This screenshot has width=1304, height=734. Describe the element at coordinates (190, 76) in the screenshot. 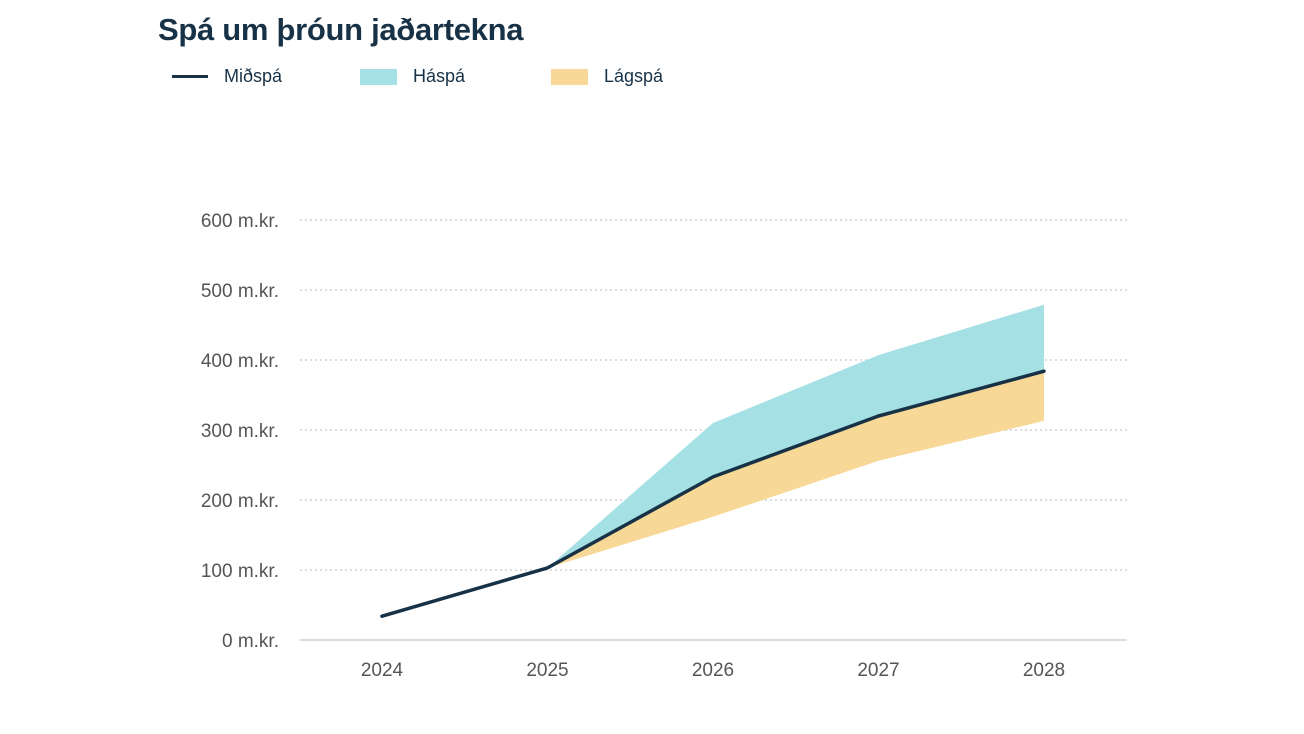

I see `legend-line-swatch` at that location.